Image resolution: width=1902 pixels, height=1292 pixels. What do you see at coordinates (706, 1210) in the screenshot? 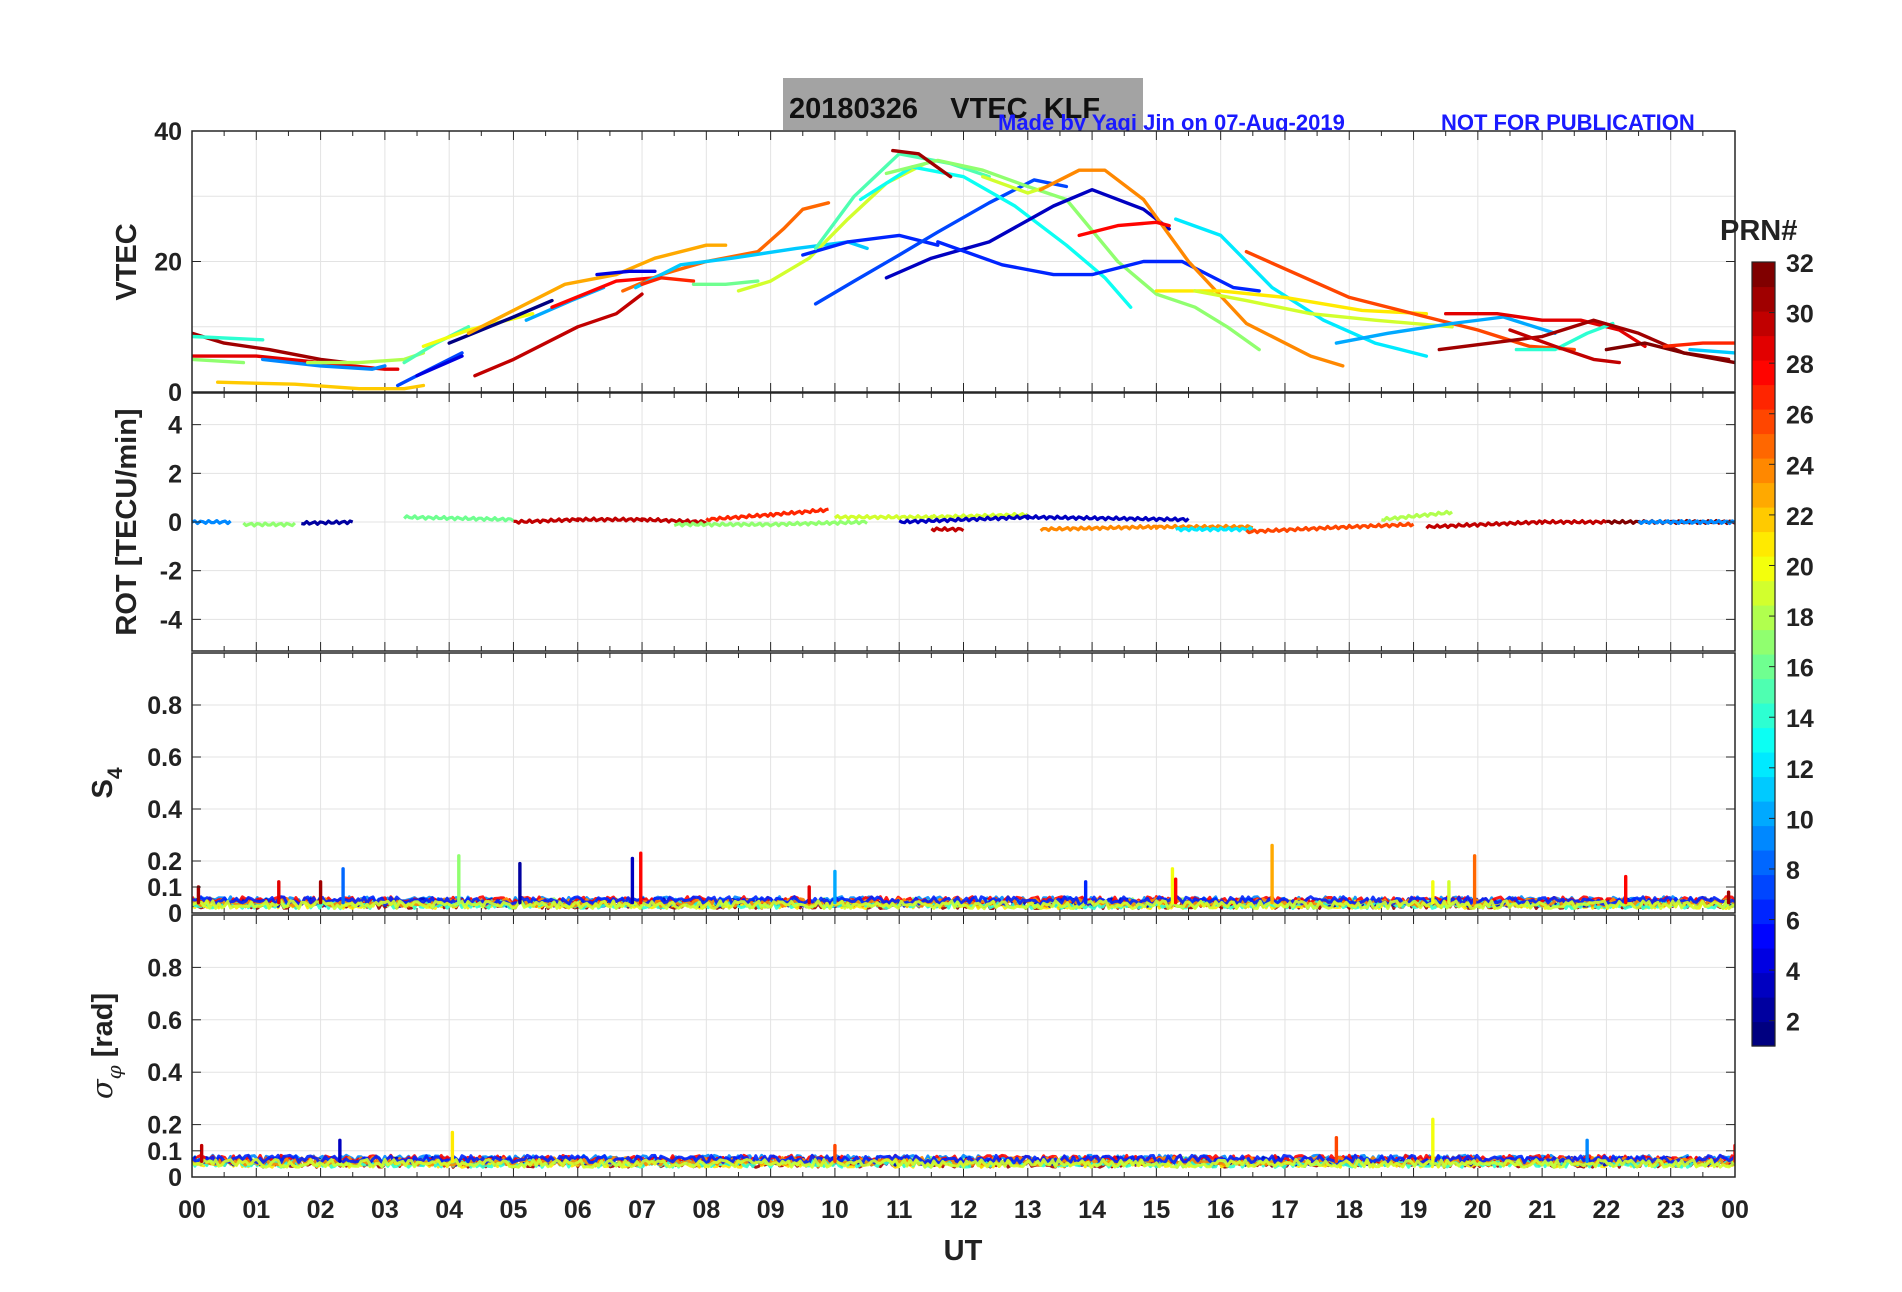
I see `x-tick-label: 08` at bounding box center [706, 1210].